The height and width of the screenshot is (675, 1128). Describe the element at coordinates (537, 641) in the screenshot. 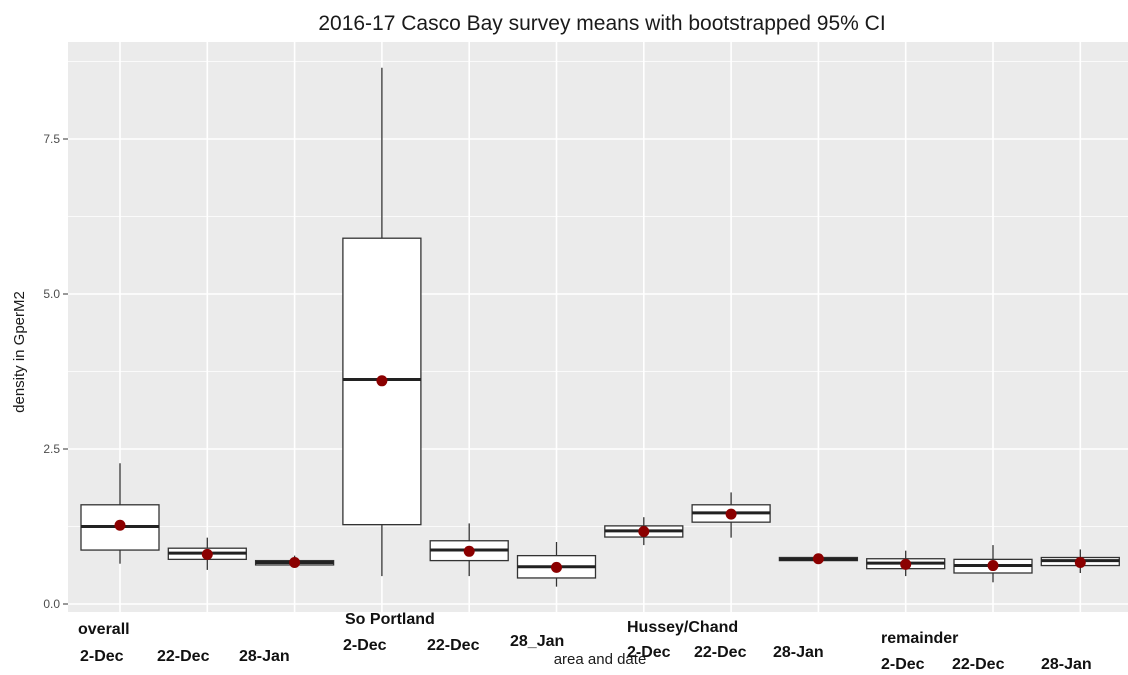

I see `date-label: 28_Jan` at that location.